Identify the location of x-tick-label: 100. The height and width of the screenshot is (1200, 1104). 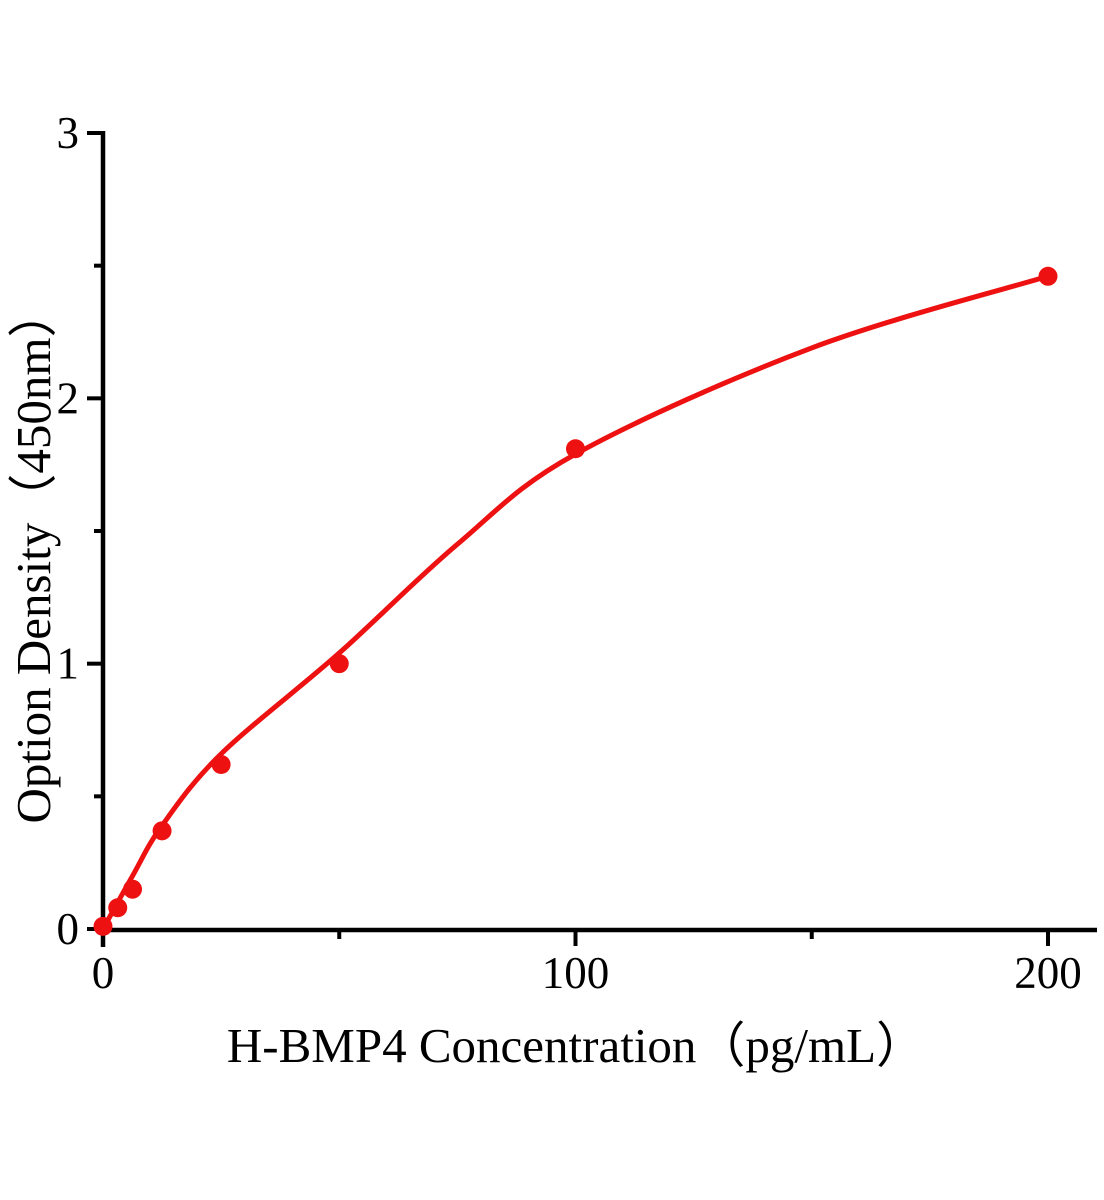
(576, 973).